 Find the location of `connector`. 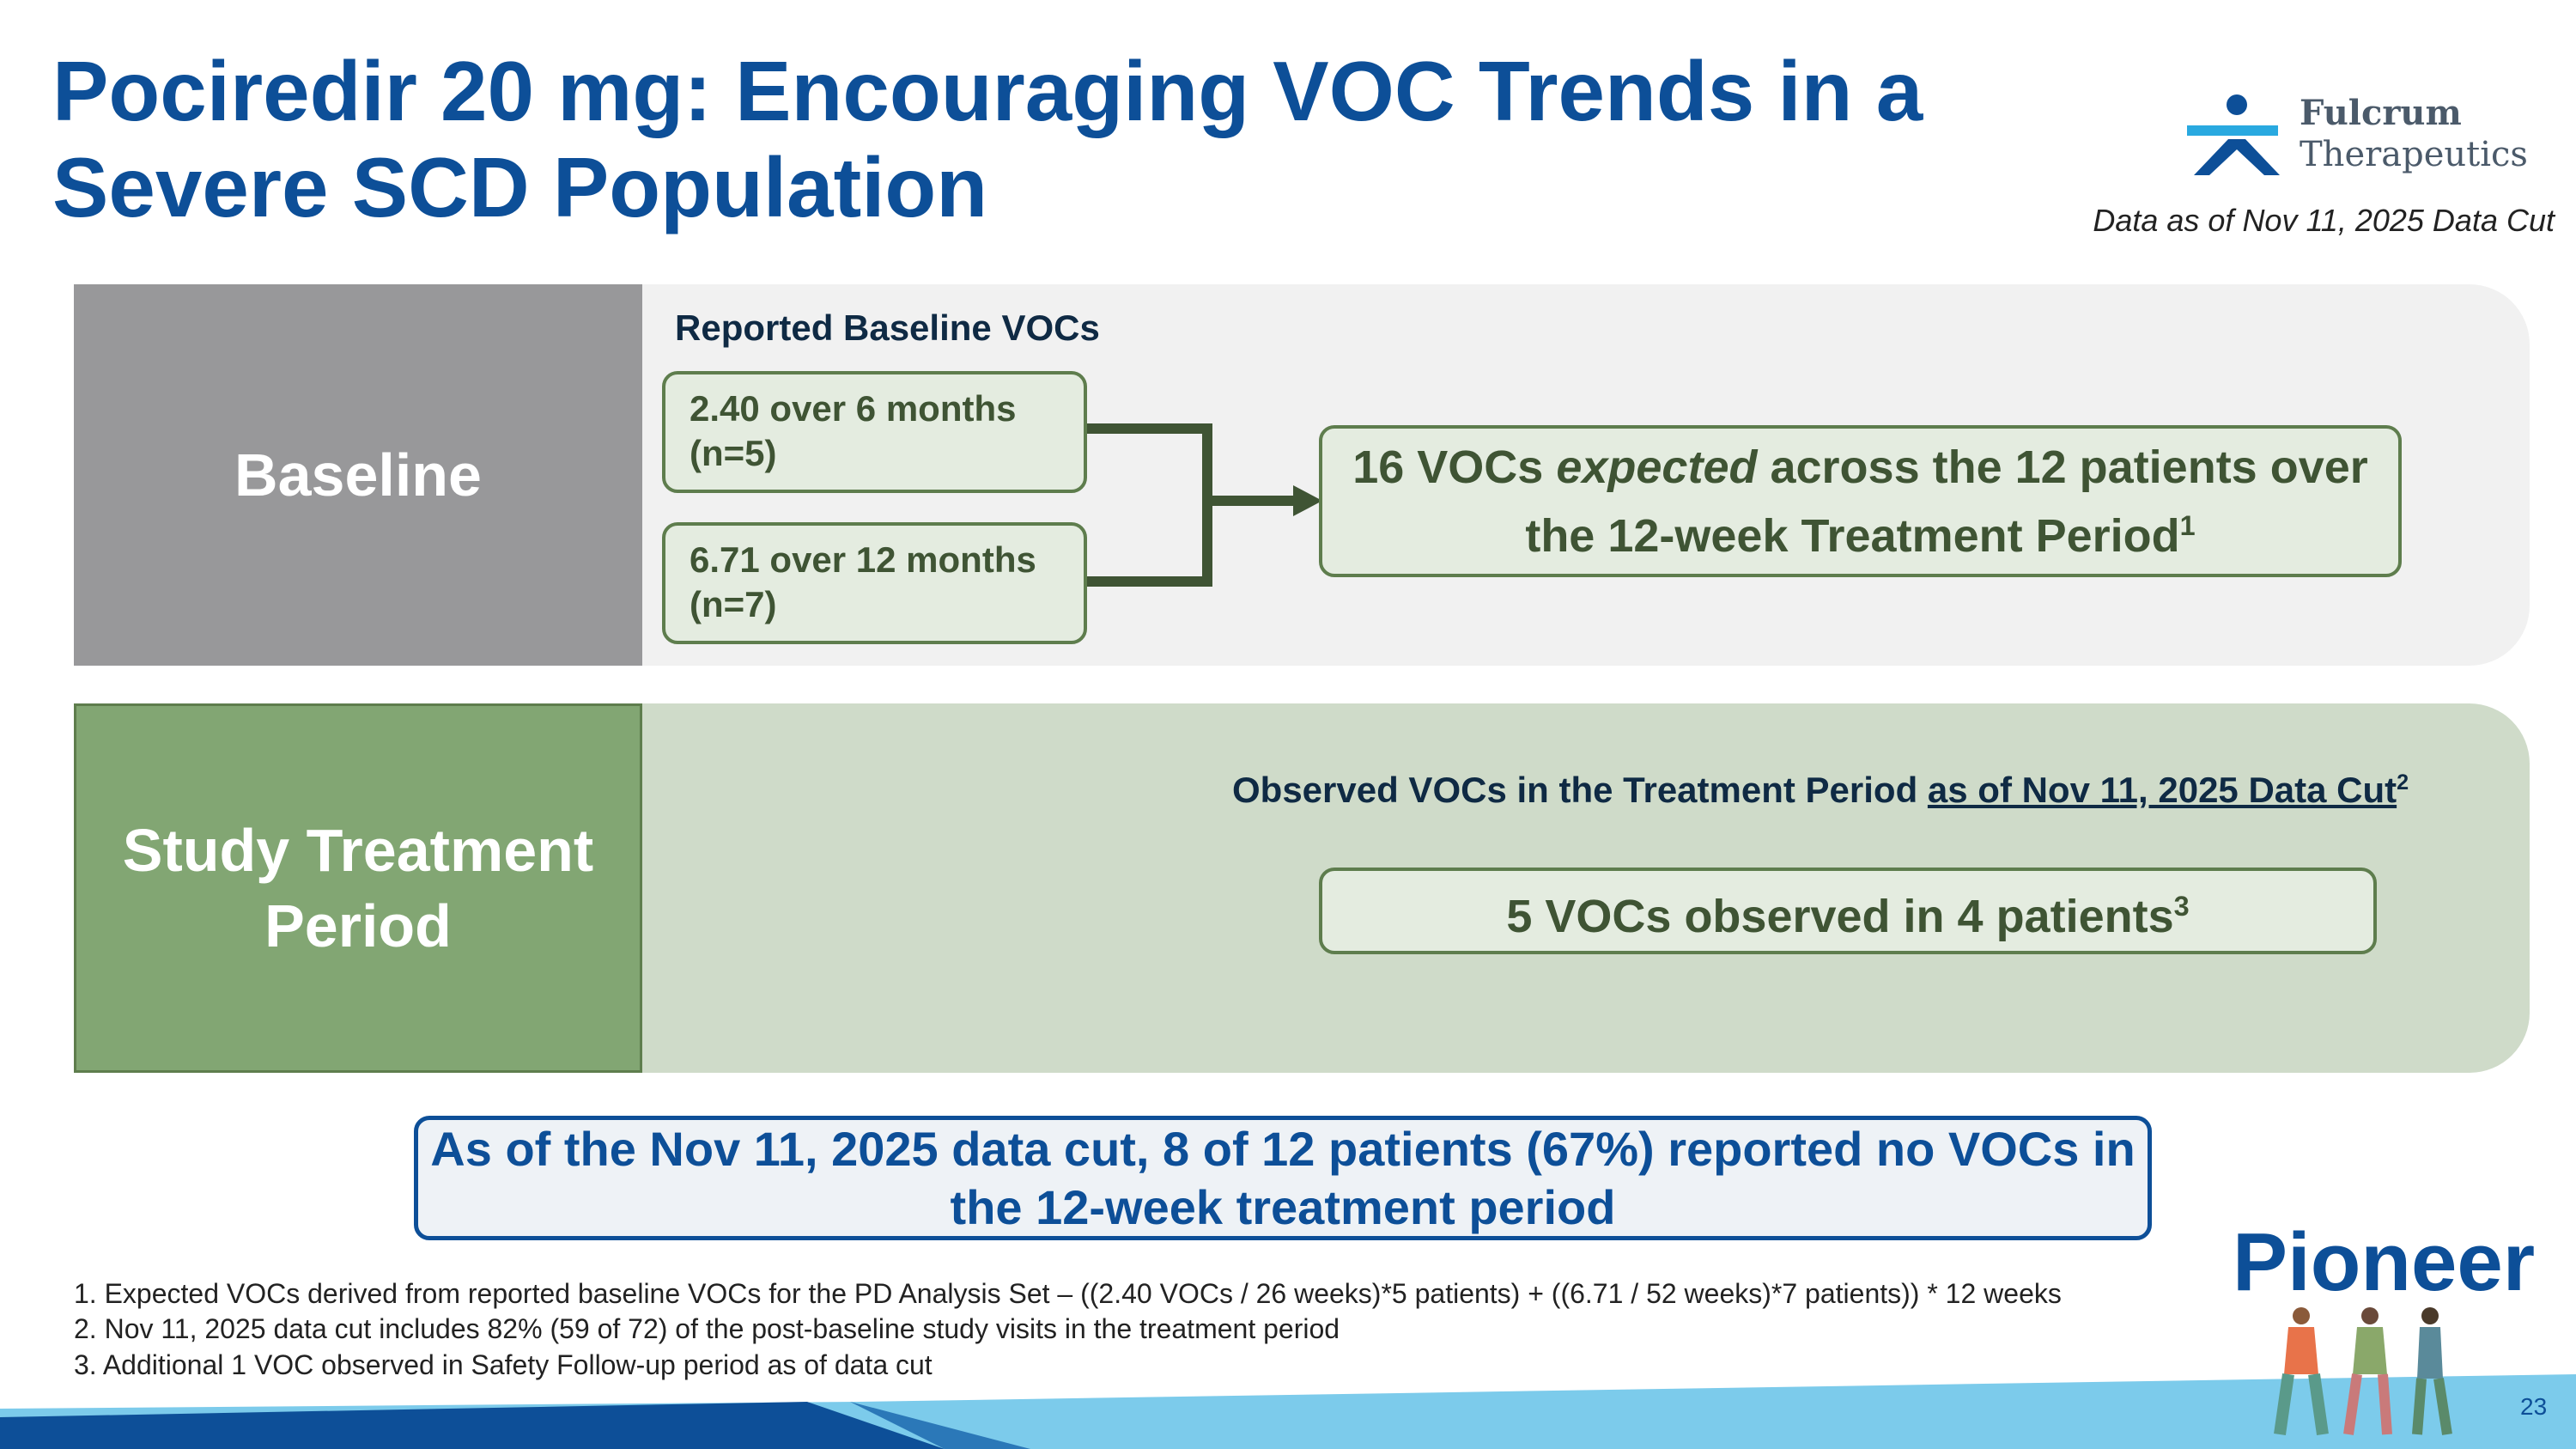

connector is located at coordinates (1204, 505).